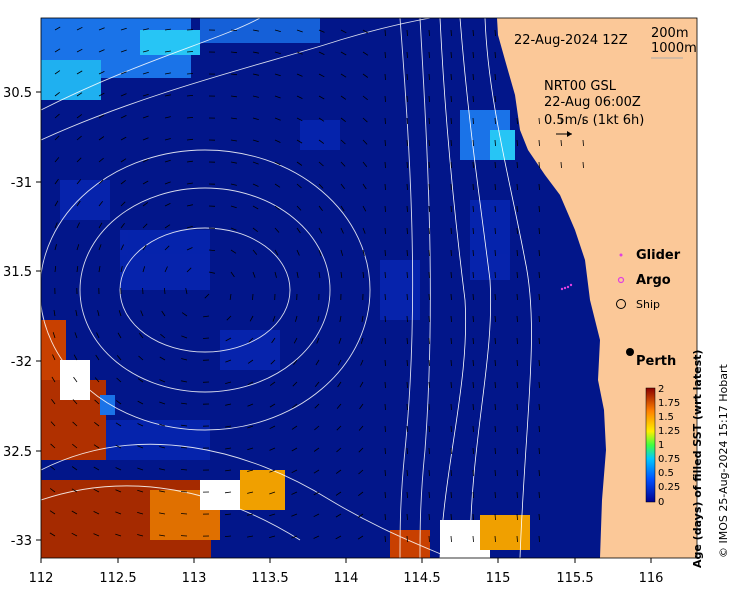  What do you see at coordinates (697, 459) in the screenshot?
I see `colorbar-title: Age (days) of filled SST (wrt latest)` at bounding box center [697, 459].